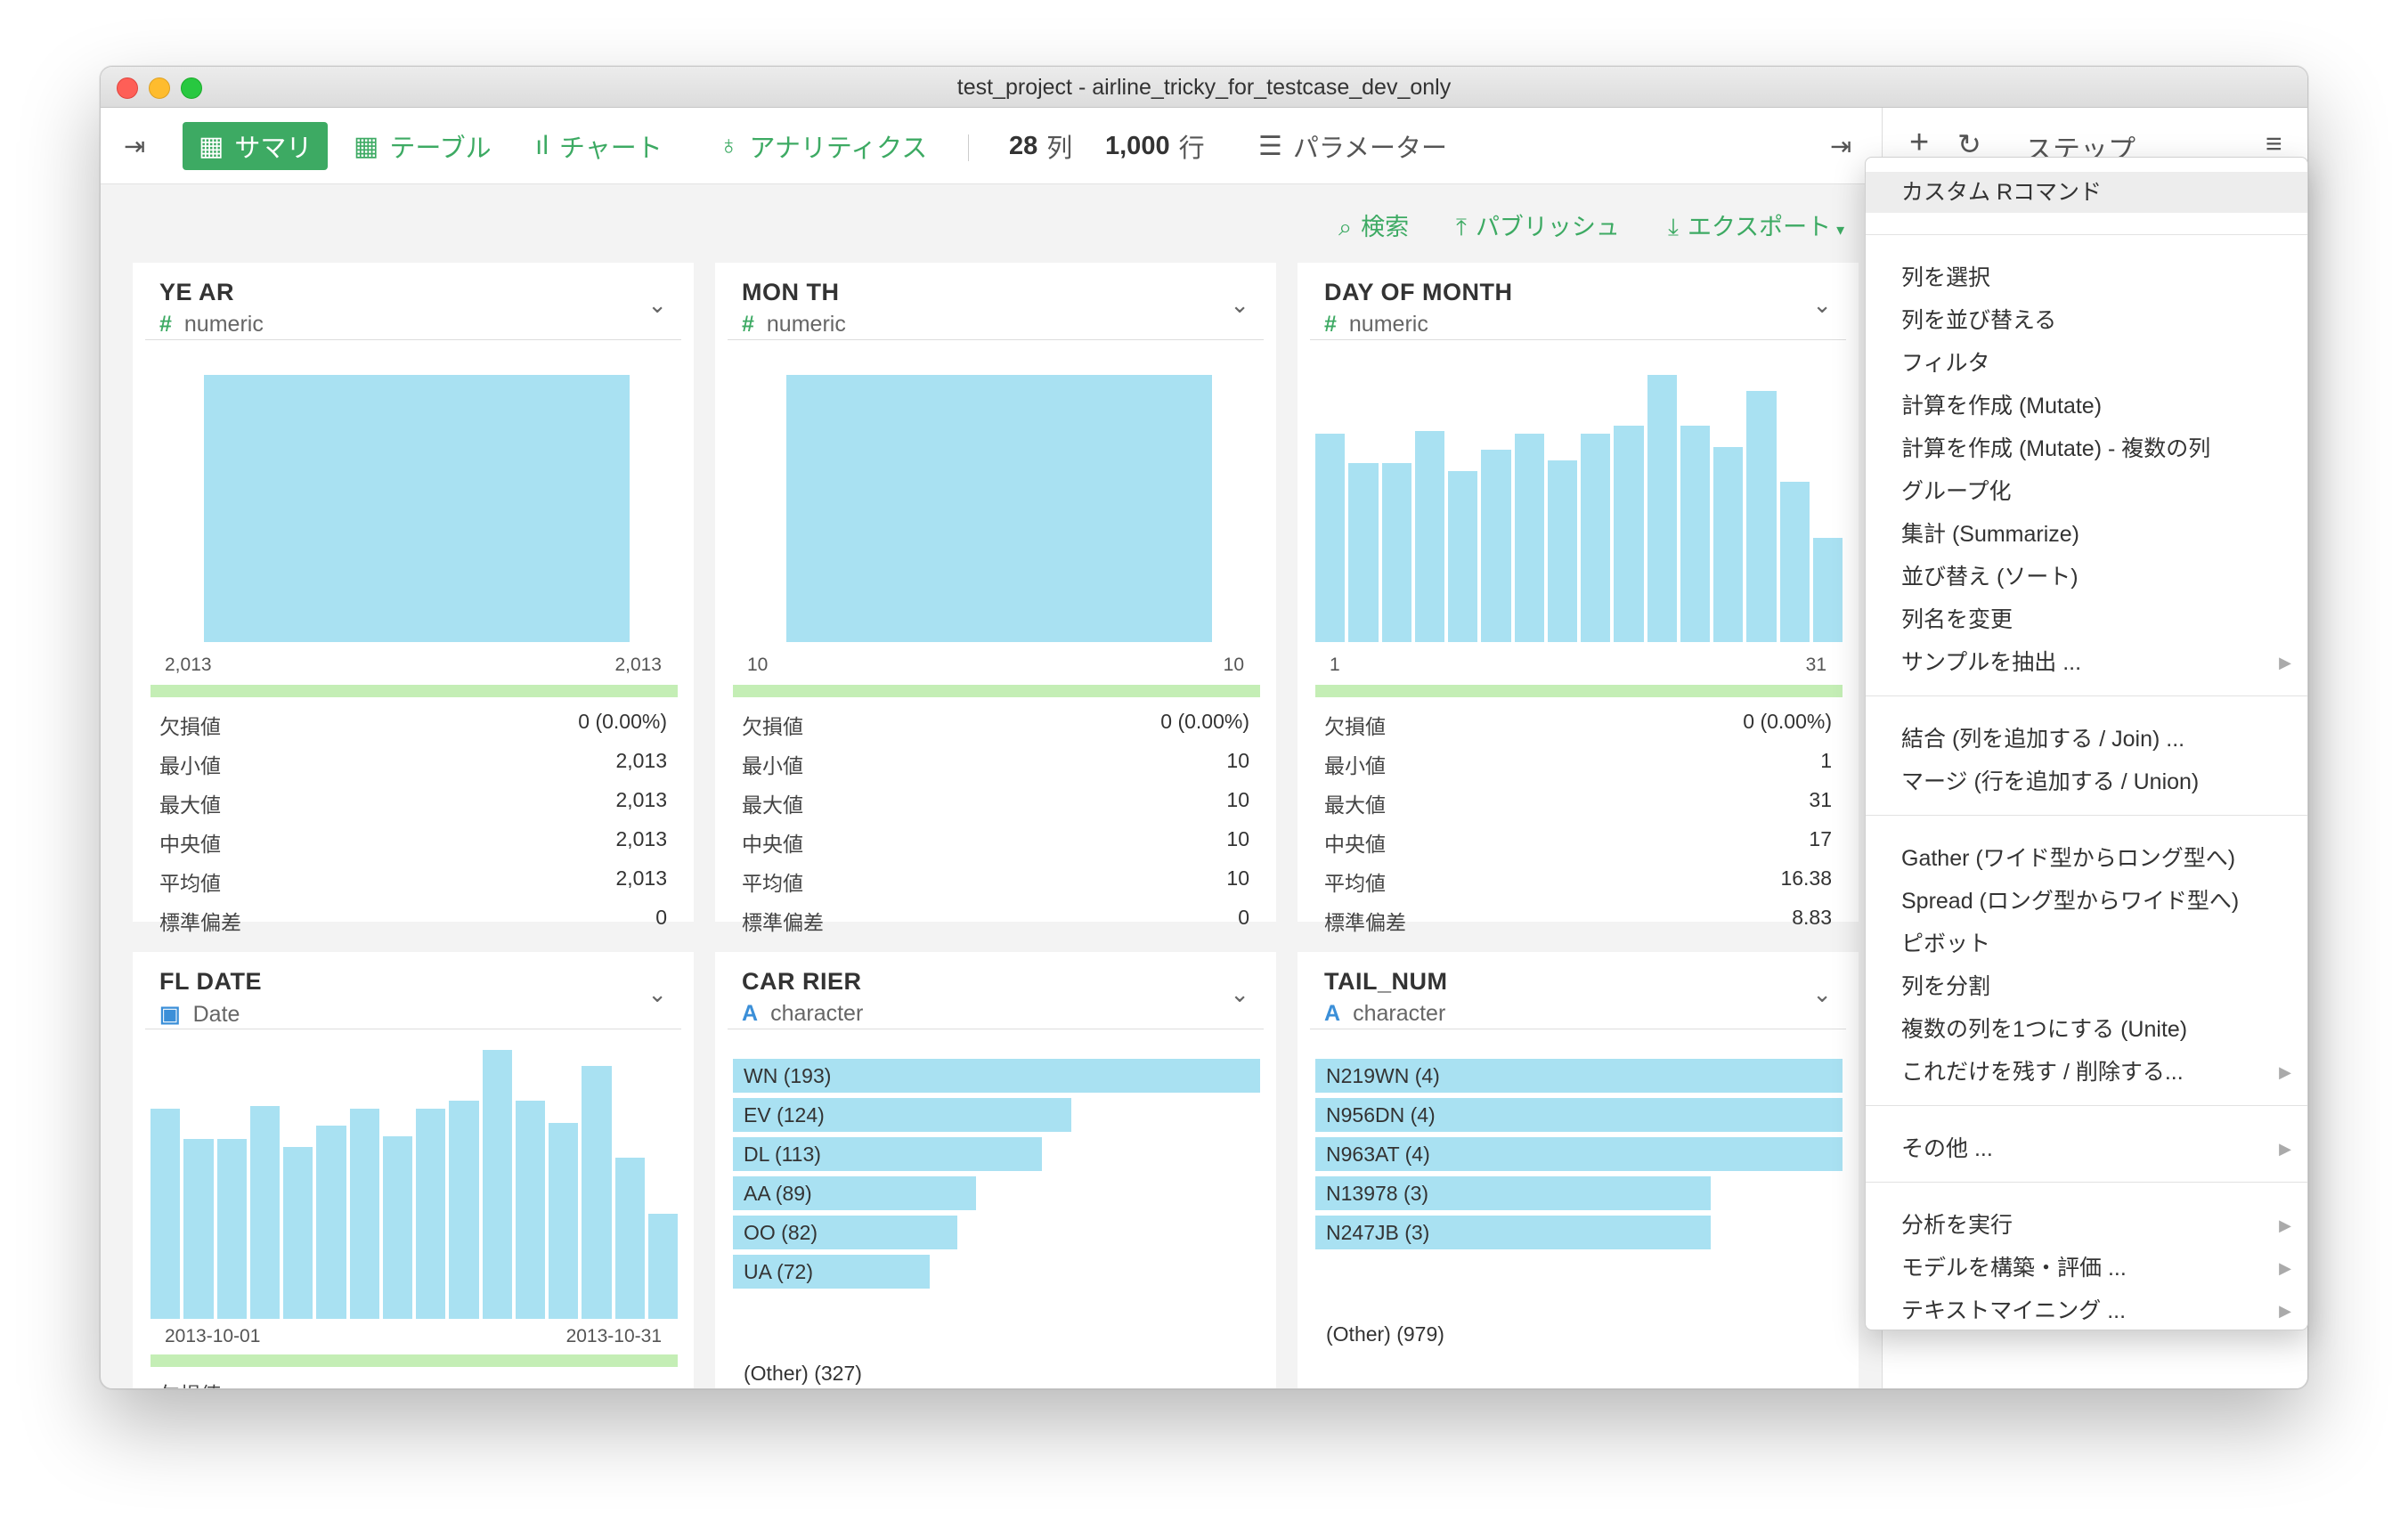 This screenshot has width=2408, height=1521. I want to click on menu-item: 計算を作成 (Mutate), so click(2002, 407).